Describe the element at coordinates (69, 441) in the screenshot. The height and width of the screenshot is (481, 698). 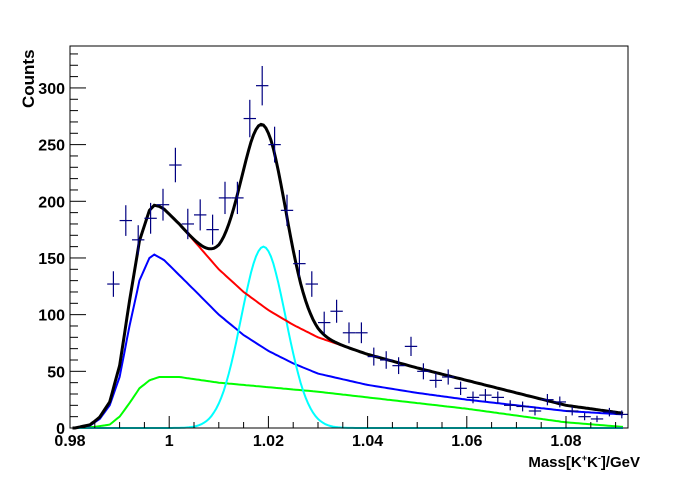
I see `x-tick-label: 0.98` at that location.